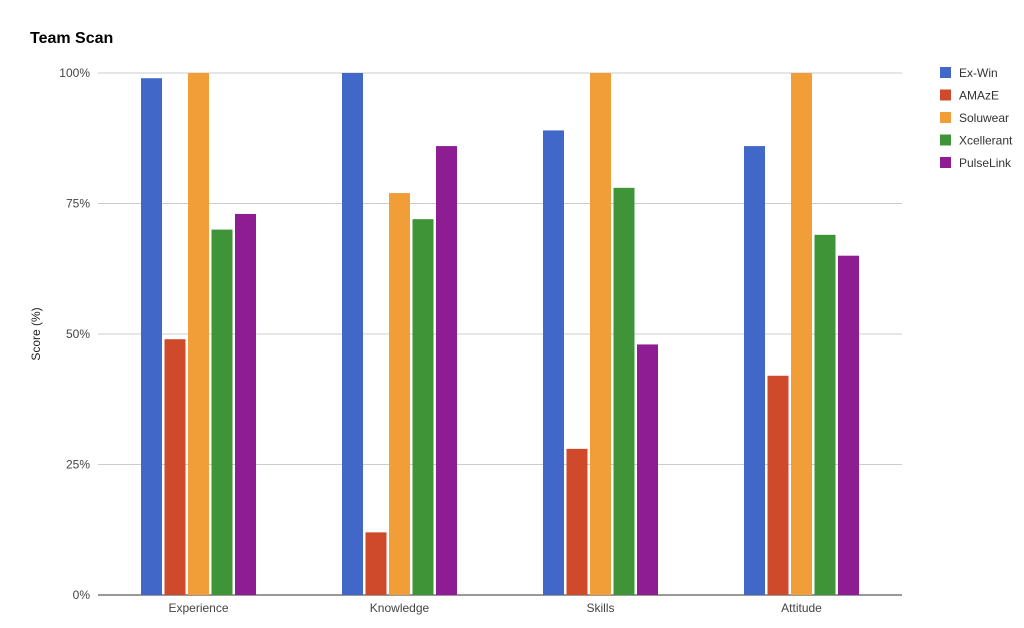 Image resolution: width=1024 pixels, height=628 pixels. Describe the element at coordinates (600, 334) in the screenshot. I see `bar-skills-soluwear` at that location.